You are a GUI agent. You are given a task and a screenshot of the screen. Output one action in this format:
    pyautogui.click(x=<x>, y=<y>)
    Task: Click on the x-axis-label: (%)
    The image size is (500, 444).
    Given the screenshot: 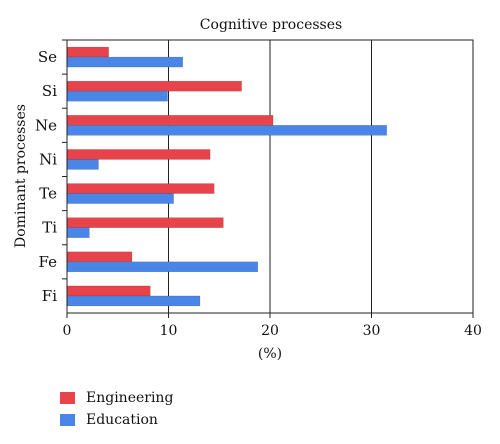 What is the action you would take?
    pyautogui.click(x=270, y=354)
    